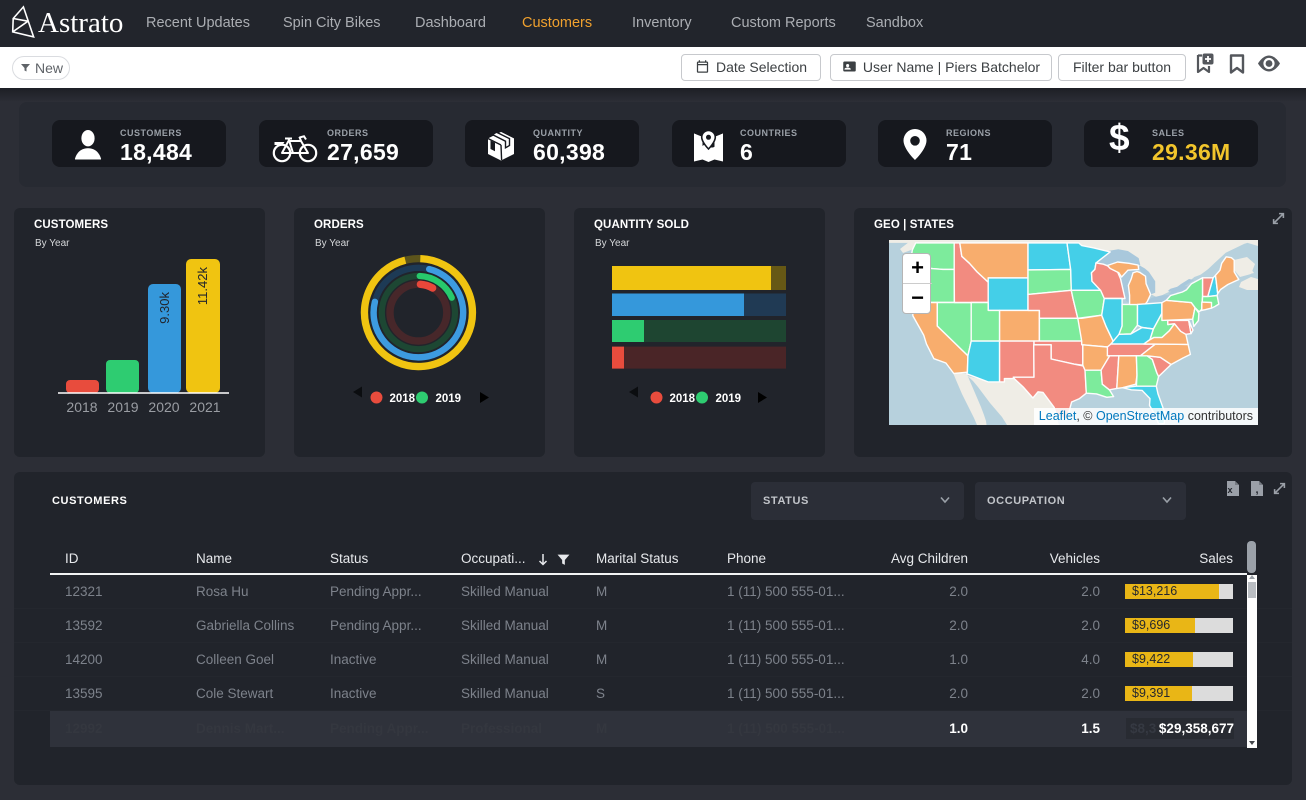 This screenshot has height=800, width=1306. I want to click on svg-text: x, so click(1229, 490).